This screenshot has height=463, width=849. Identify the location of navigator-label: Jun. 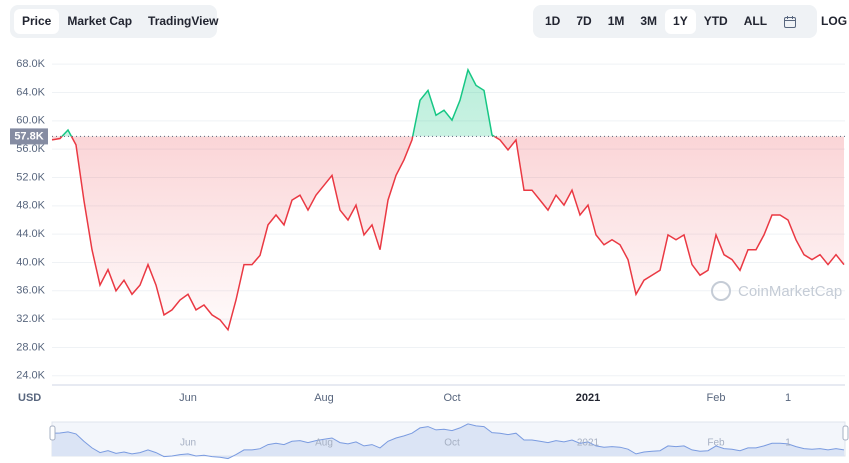
(188, 443).